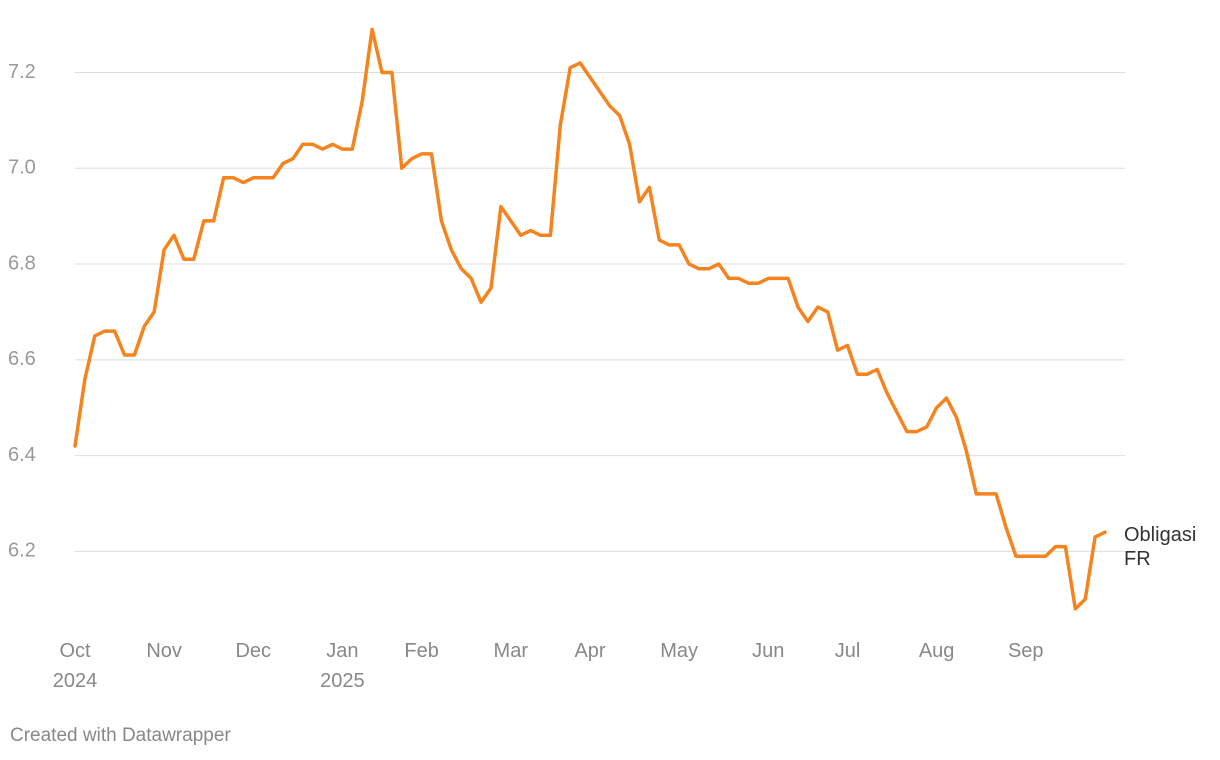  I want to click on x-tick-label: Apr, so click(590, 651).